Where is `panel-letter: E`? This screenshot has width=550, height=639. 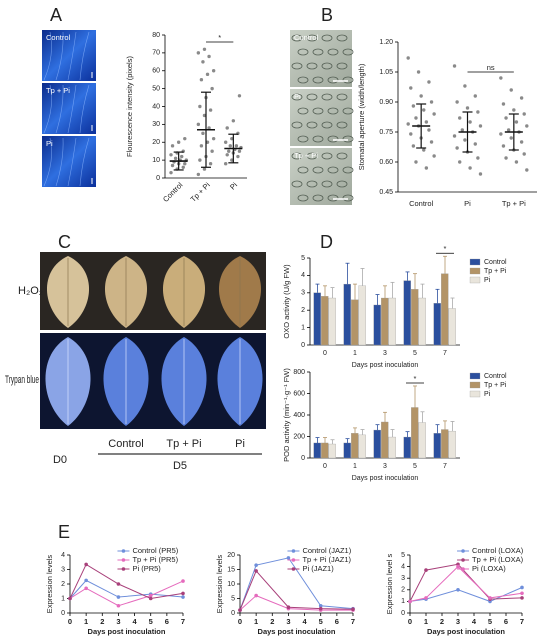
panel-letter: E is located at coordinates (64, 532).